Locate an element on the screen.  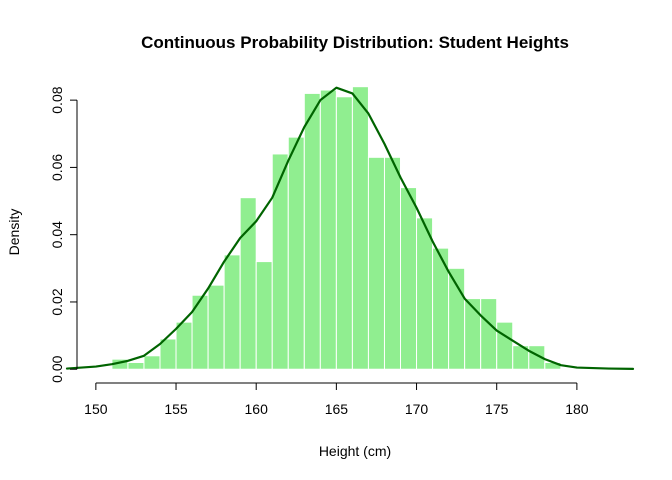
y-tick-label: 0.06 is located at coordinates (57, 167).